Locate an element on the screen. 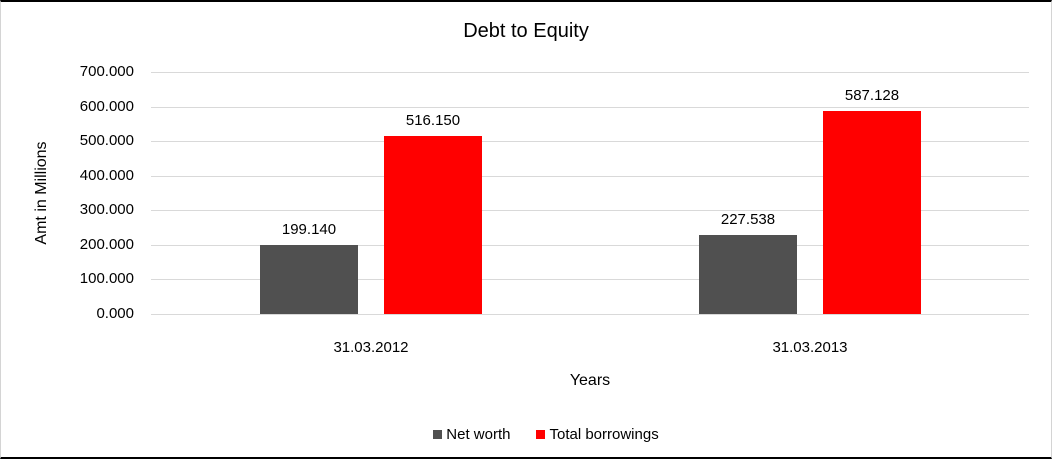  bar-value-label: 587.128 is located at coordinates (872, 95).